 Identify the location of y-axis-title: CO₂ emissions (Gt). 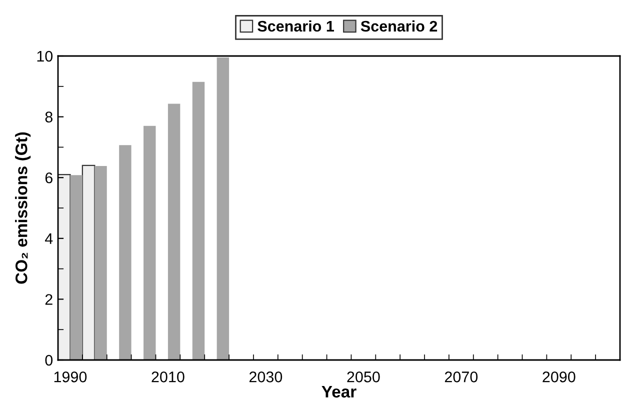
(23, 208).